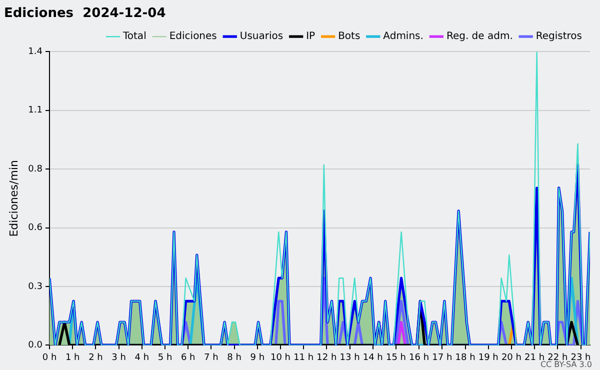 This screenshot has height=370, width=600. What do you see at coordinates (95, 357) in the screenshot?
I see `x-tick-label: 2 h` at bounding box center [95, 357].